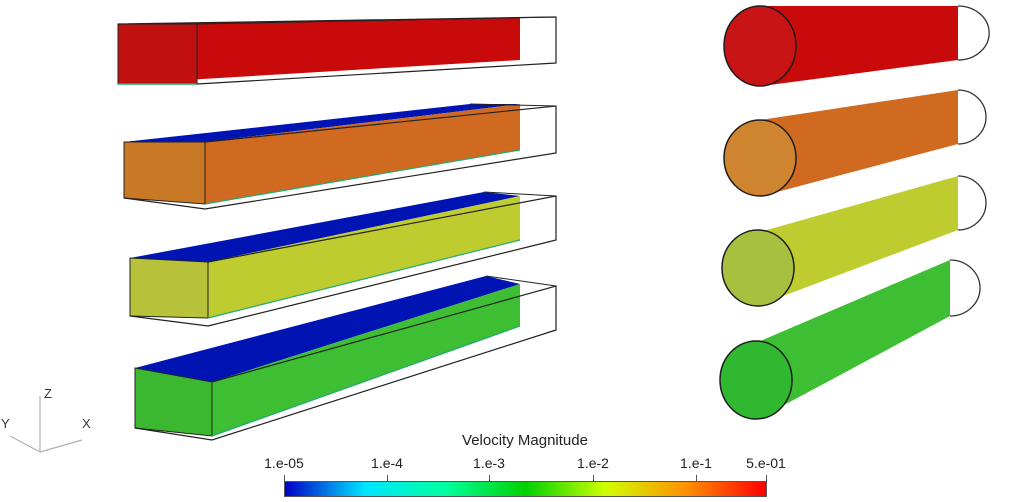 The height and width of the screenshot is (502, 1016). What do you see at coordinates (284, 463) in the screenshot?
I see `colorbar-tick-label: 1.e-05` at bounding box center [284, 463].